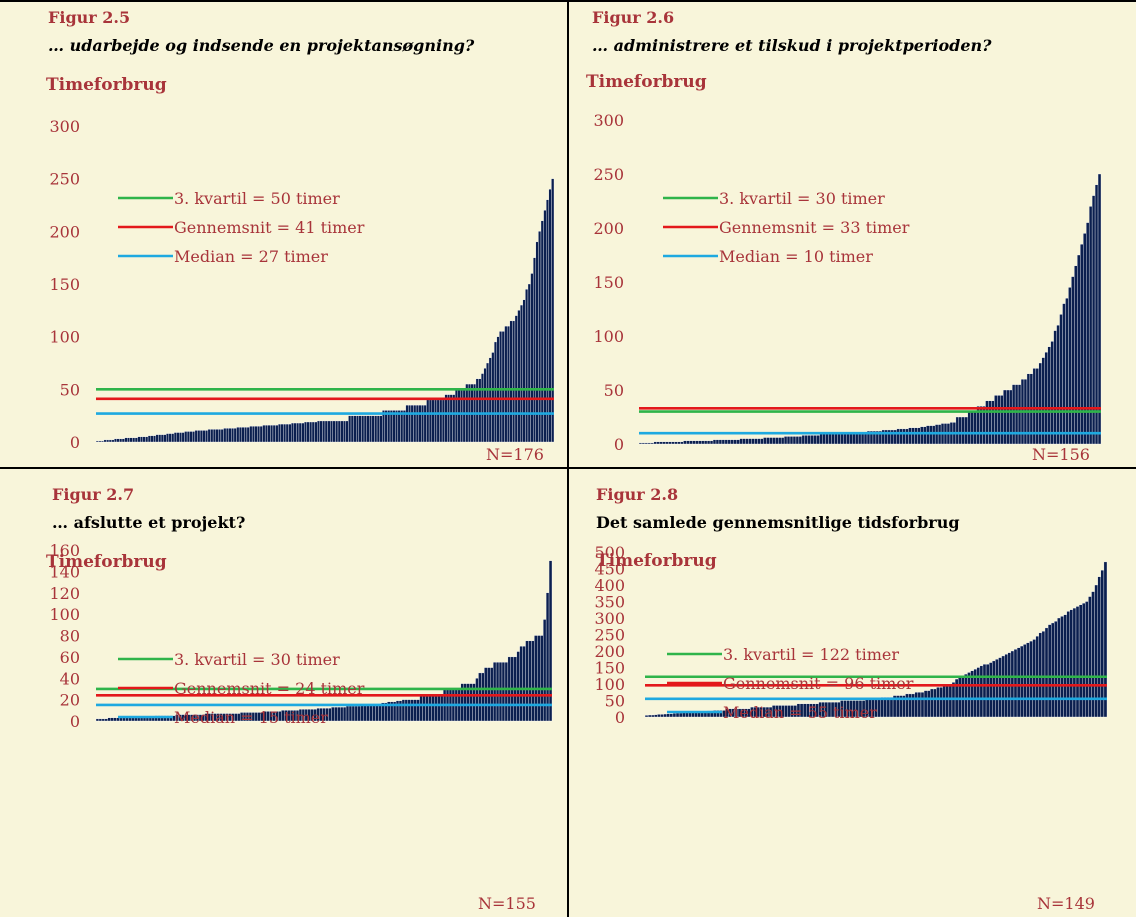 The height and width of the screenshot is (917, 1136). I want to click on y-tick-label: 40, so click(70, 678).